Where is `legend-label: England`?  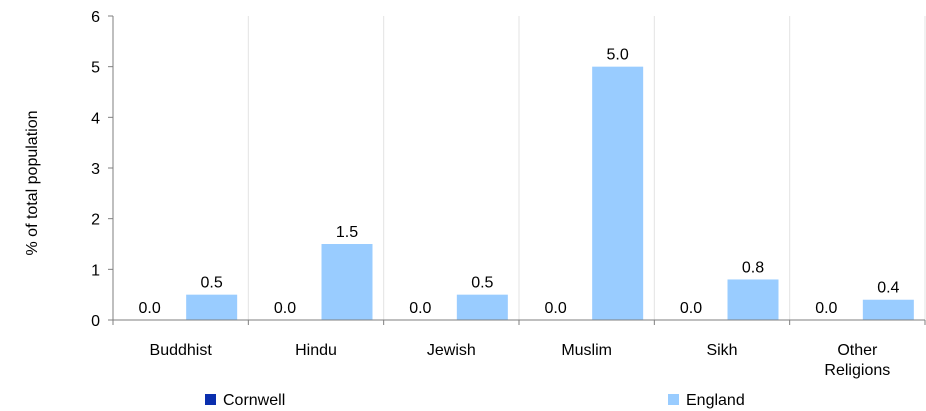 legend-label: England is located at coordinates (715, 400).